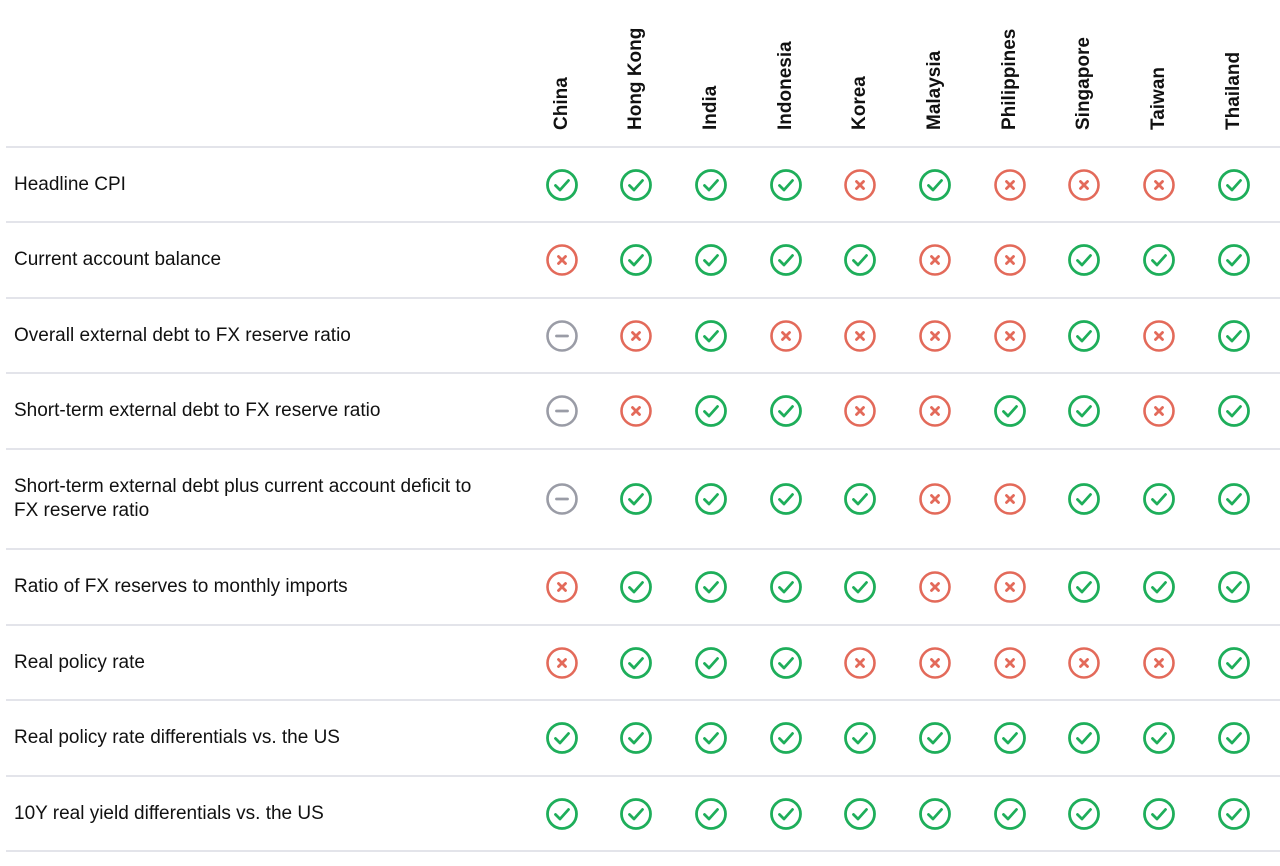 The image size is (1280, 866). Describe the element at coordinates (934, 90) in the screenshot. I see `column-header-label: Malaysia` at that location.